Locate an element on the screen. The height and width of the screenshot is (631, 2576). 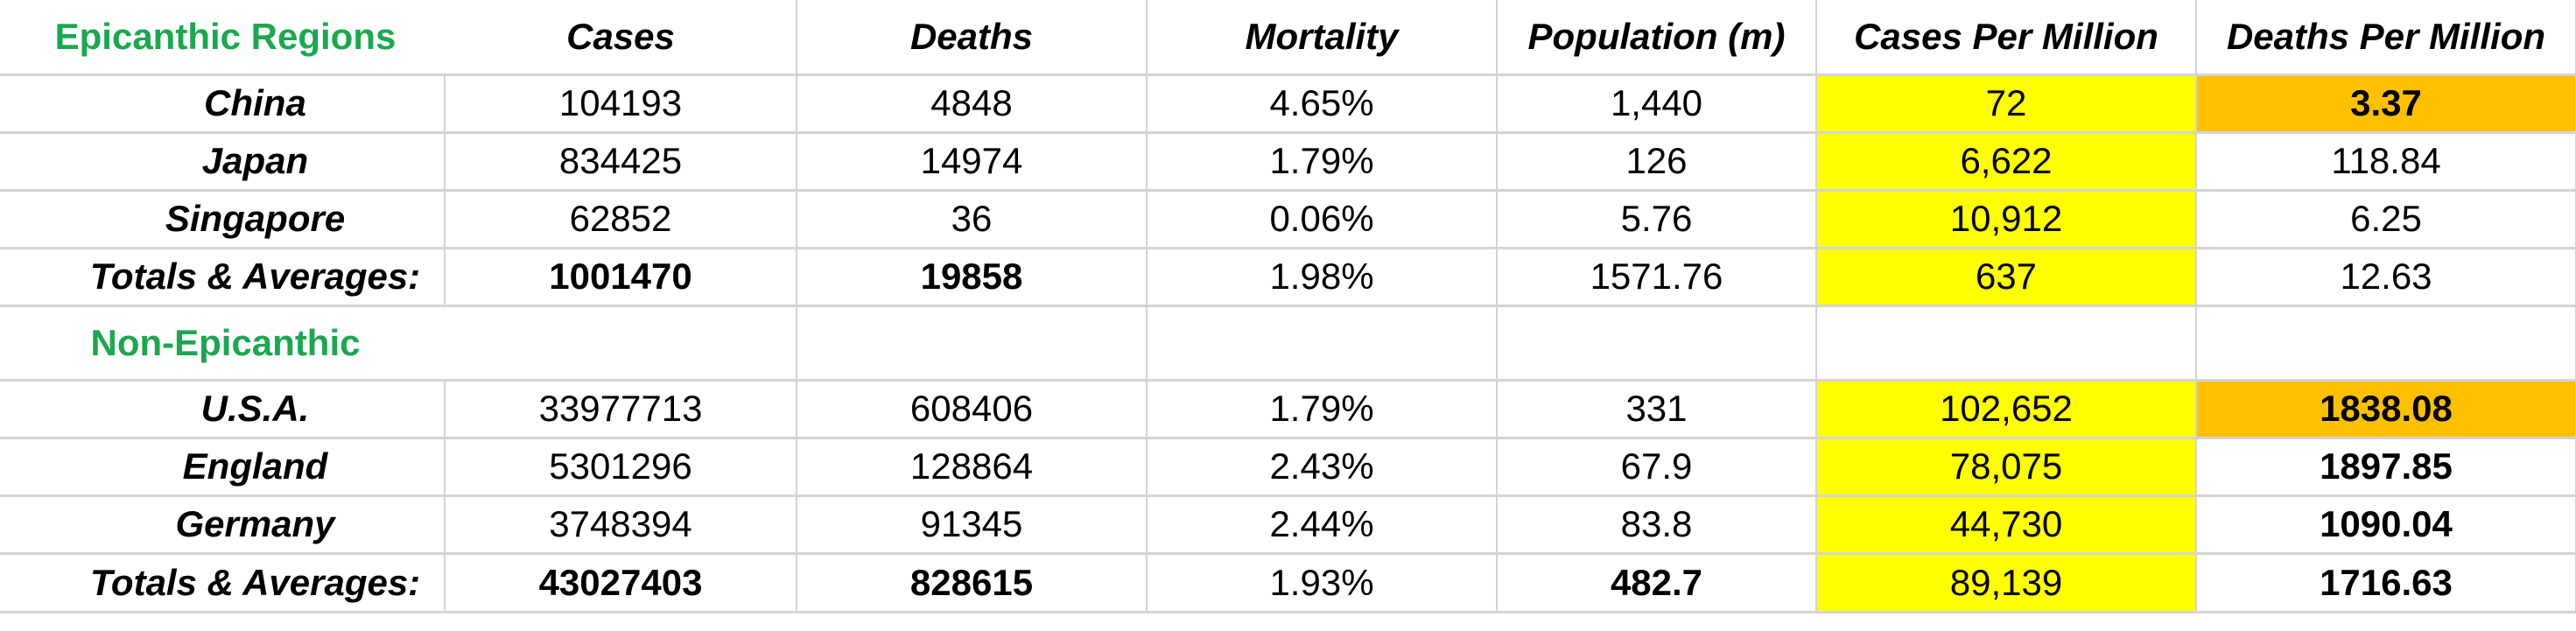
cell-cases: 1001470 is located at coordinates (621, 277).